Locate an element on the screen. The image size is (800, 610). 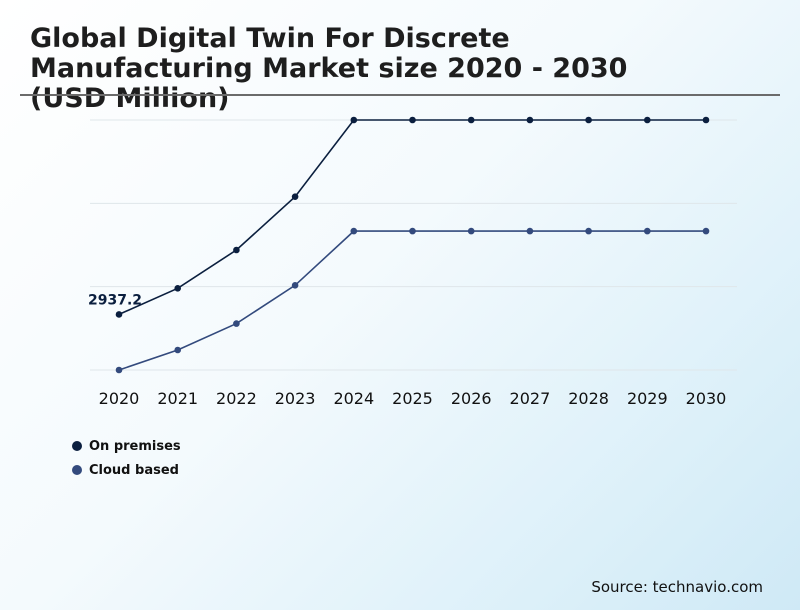
legend: On premises Cloud based is located at coordinates (126, 458).